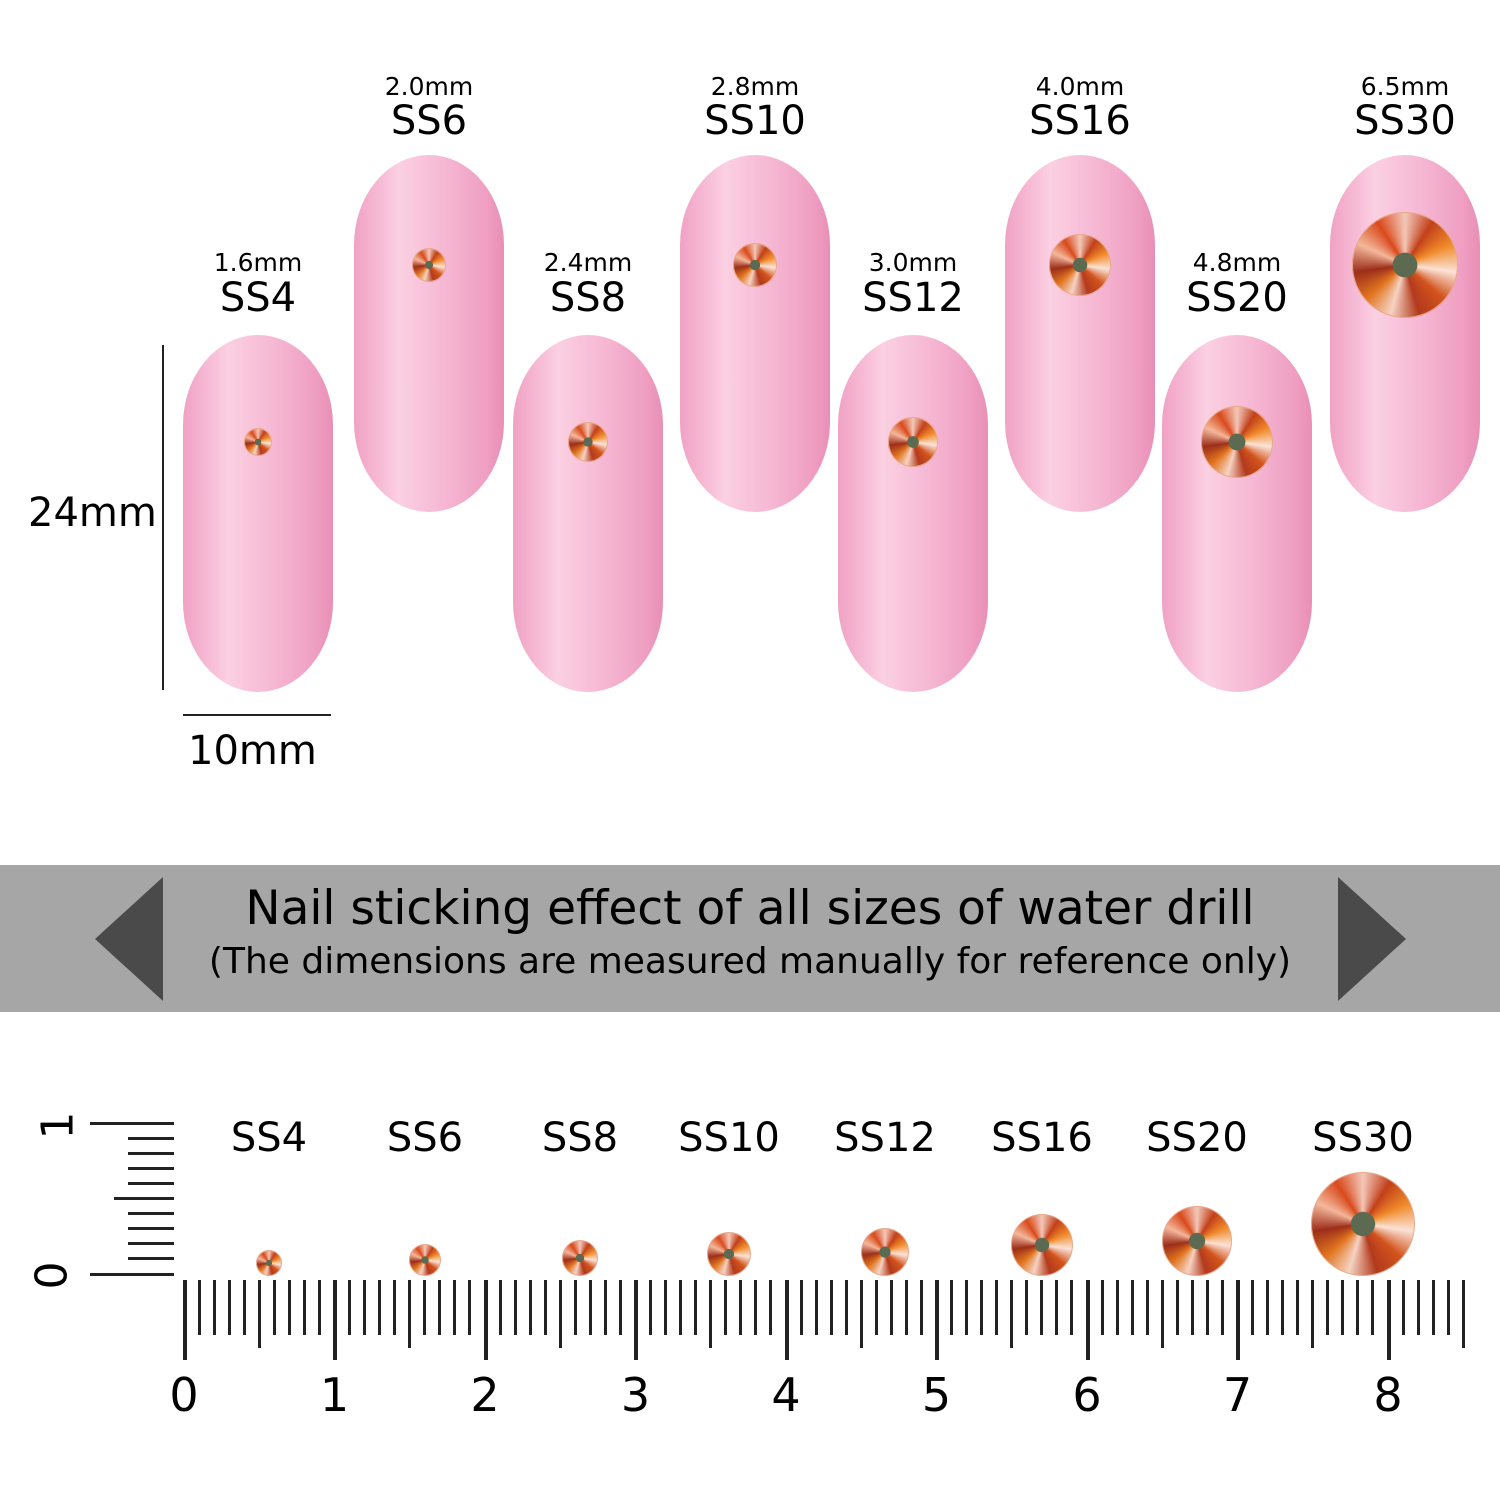  I want to click on ruler-label: 6, so click(1087, 1395).